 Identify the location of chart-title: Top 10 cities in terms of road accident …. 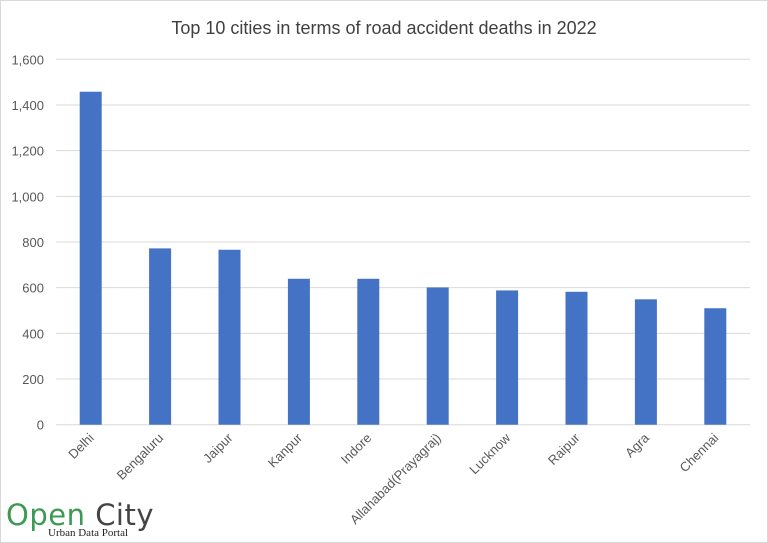
(383, 28).